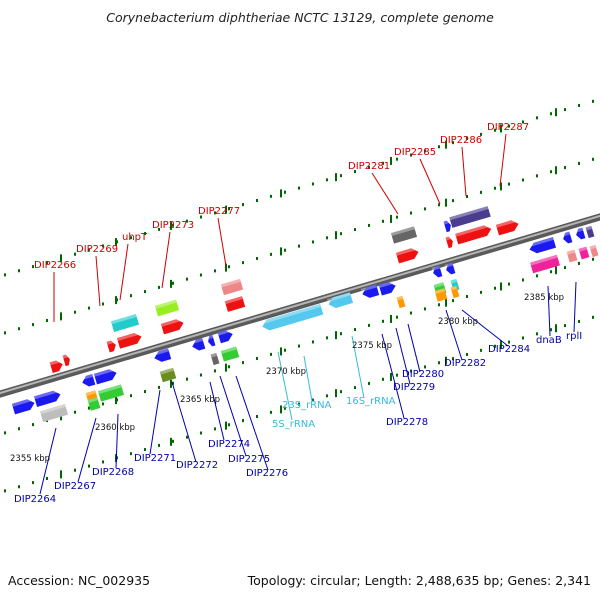  Describe the element at coordinates (465, 363) in the screenshot. I see `reverse-gene-label: DIP2282` at that location.